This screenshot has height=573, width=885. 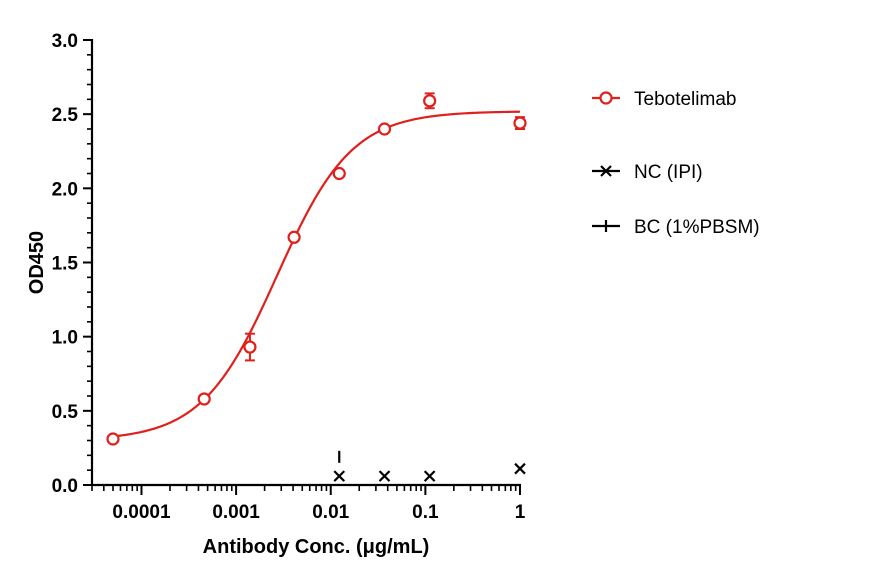 I want to click on x-tick-label: 0.001, so click(x=236, y=512).